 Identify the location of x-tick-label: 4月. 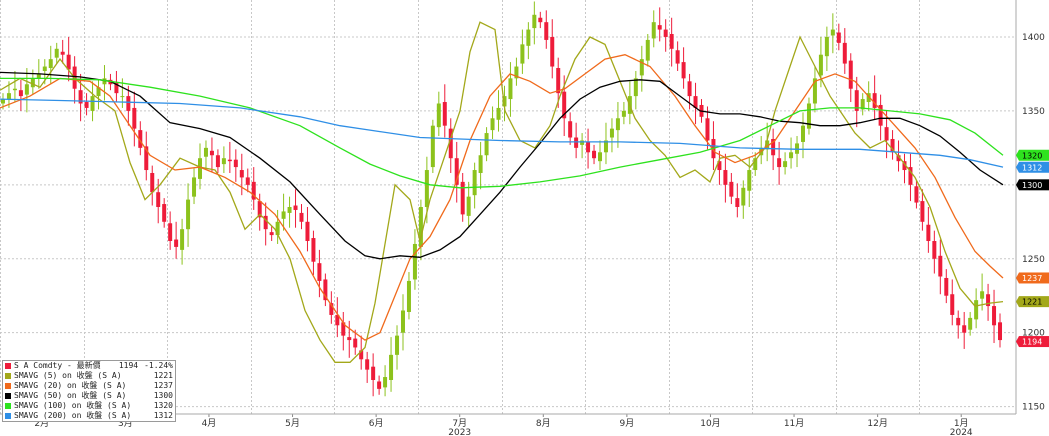
(209, 423).